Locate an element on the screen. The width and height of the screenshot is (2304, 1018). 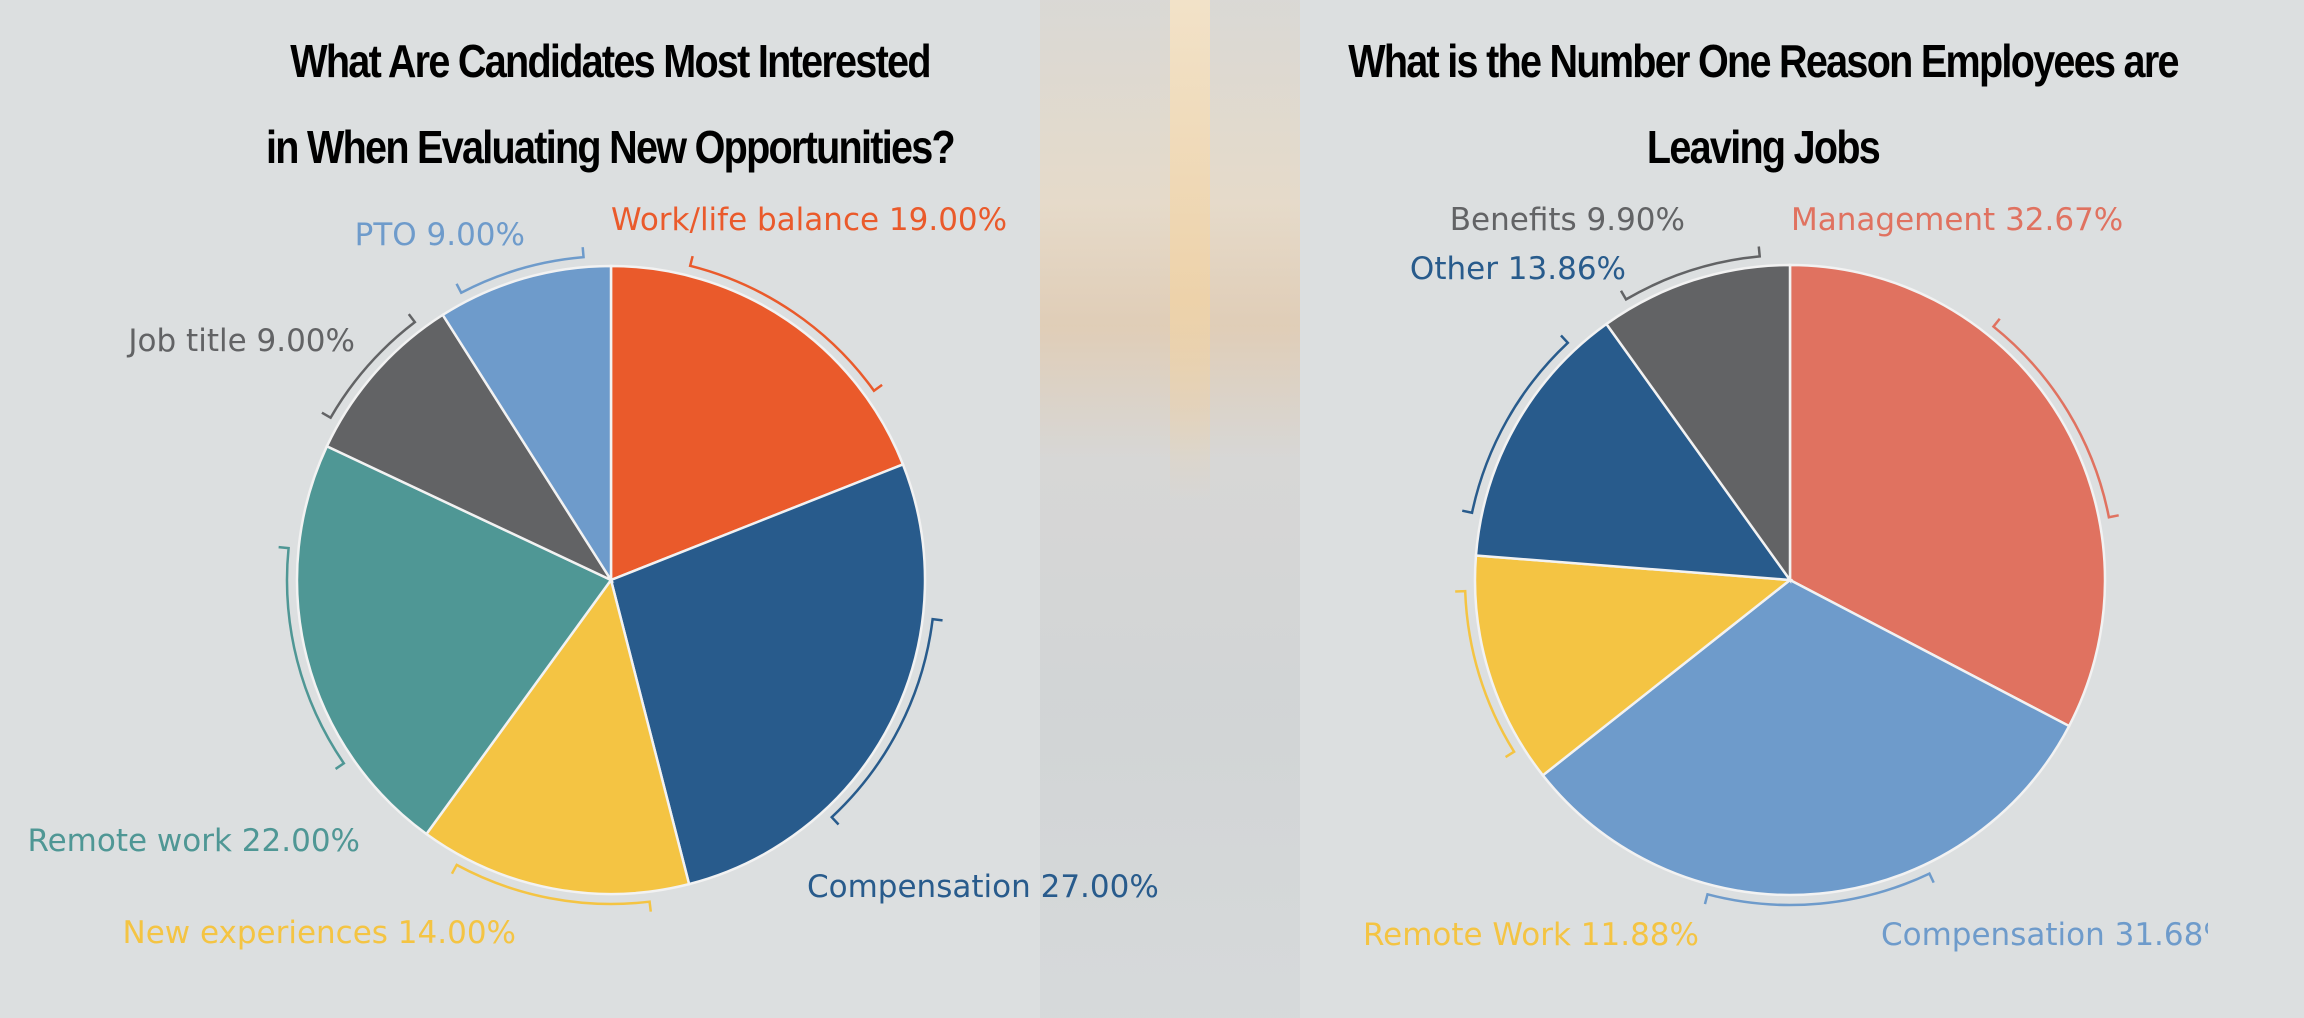
left-title-line-2: in When Evaluating New Opportunities? is located at coordinates (610, 147).